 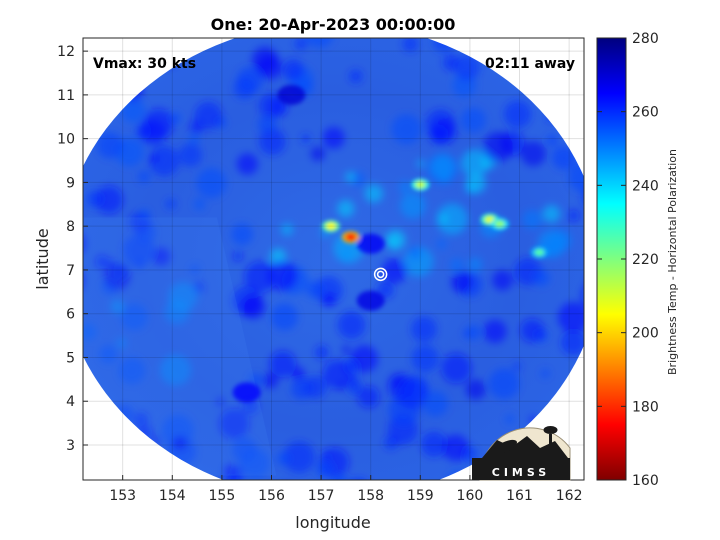 I want to click on colorbar-tick-label: 260, so click(x=645, y=113).